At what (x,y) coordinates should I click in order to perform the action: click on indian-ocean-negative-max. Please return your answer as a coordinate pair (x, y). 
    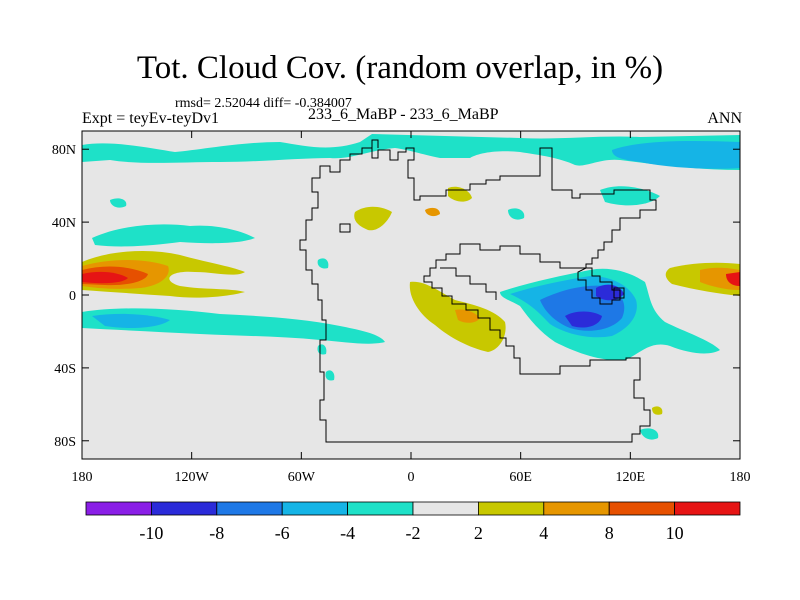
    Looking at the image, I should click on (583, 319).